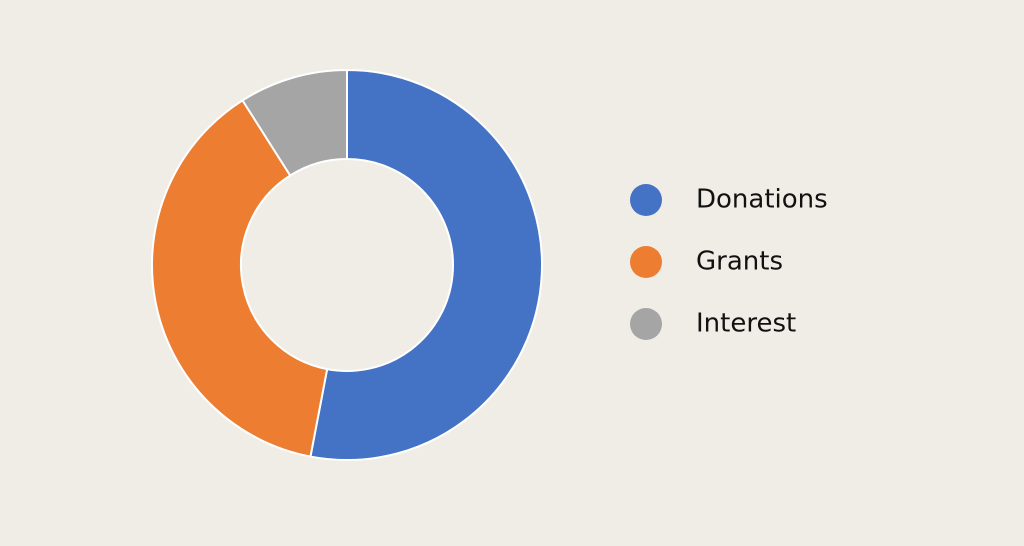  Describe the element at coordinates (746, 324) in the screenshot. I see `legend-label: Interest` at that location.